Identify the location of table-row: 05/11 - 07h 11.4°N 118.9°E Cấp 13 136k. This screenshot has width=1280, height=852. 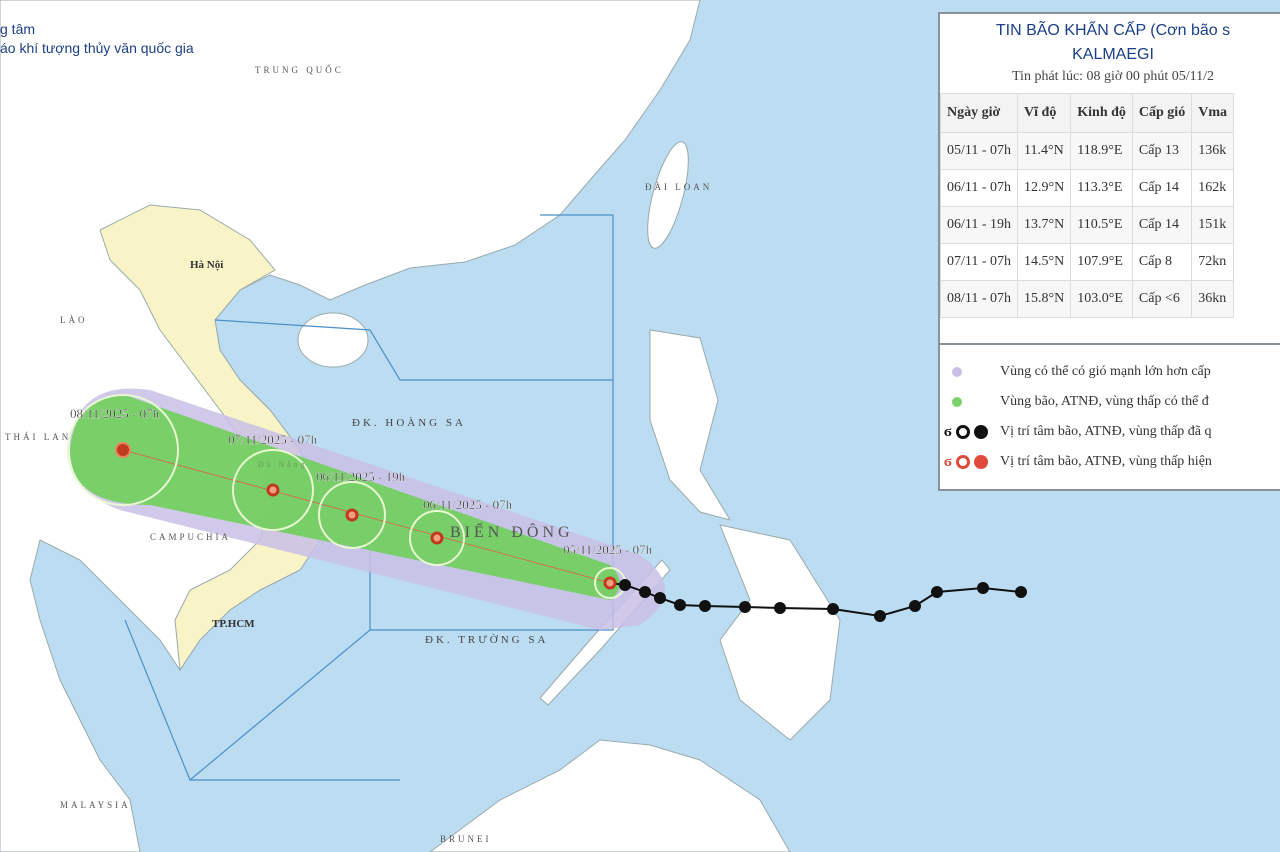
(1086, 151).